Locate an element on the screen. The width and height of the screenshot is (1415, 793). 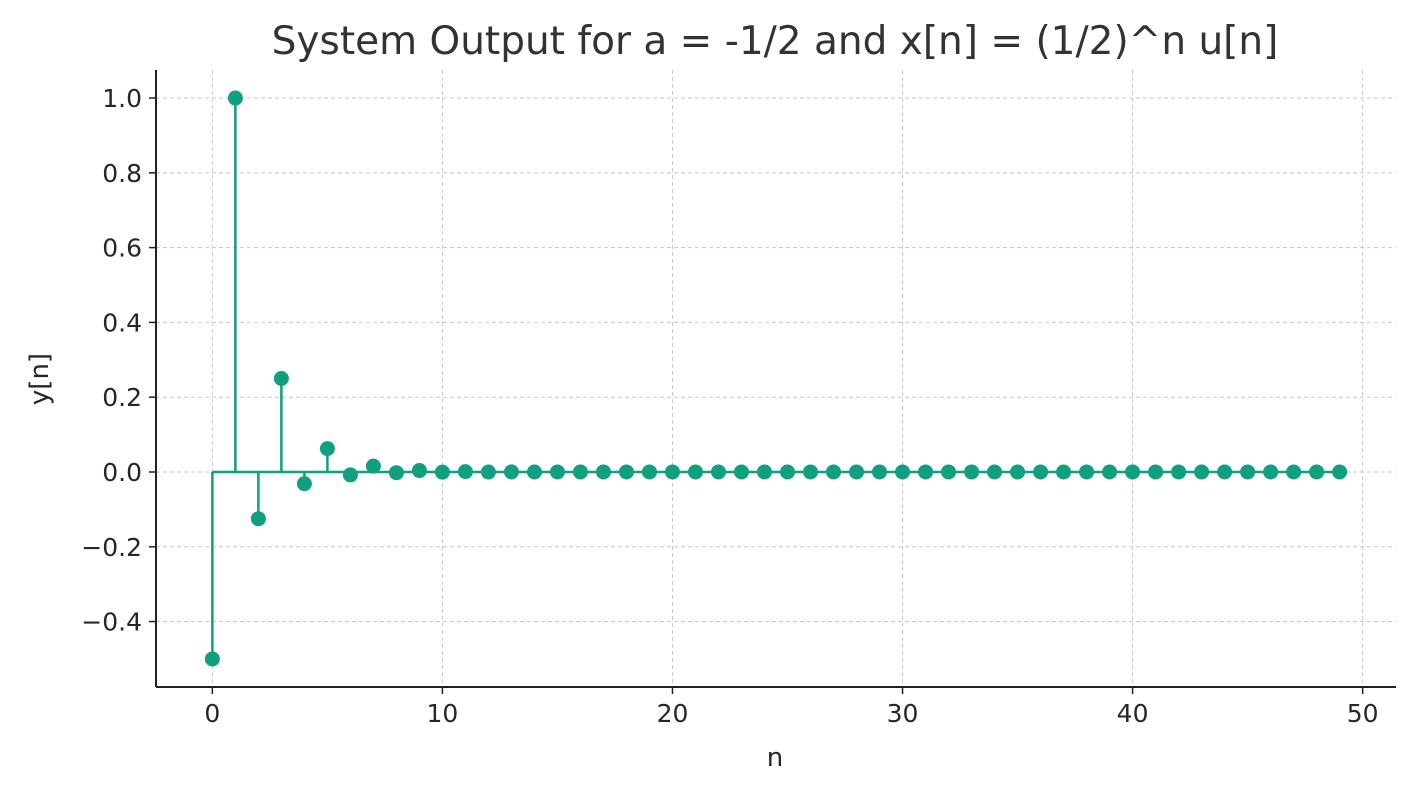
x-tick-label: 50 is located at coordinates (1363, 713).